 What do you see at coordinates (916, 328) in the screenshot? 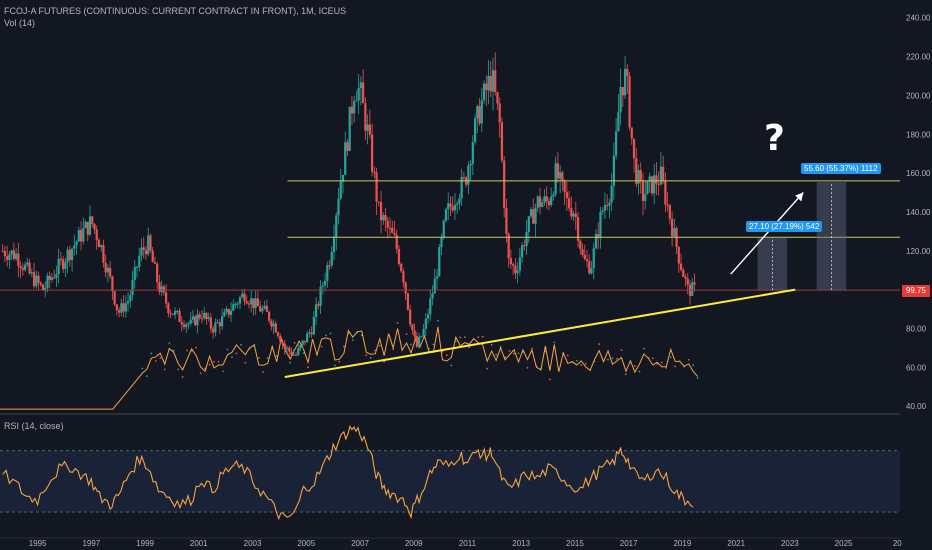
I see `y-tick-label: 80.00` at bounding box center [916, 328].